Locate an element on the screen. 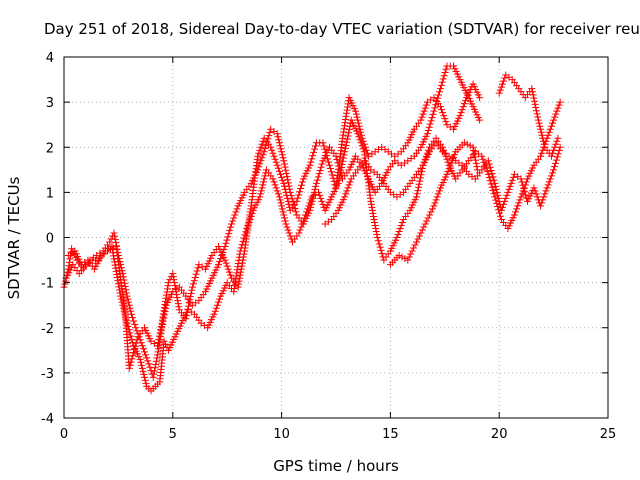 The width and height of the screenshot is (640, 480). y-tick-label: 0 is located at coordinates (50, 239).